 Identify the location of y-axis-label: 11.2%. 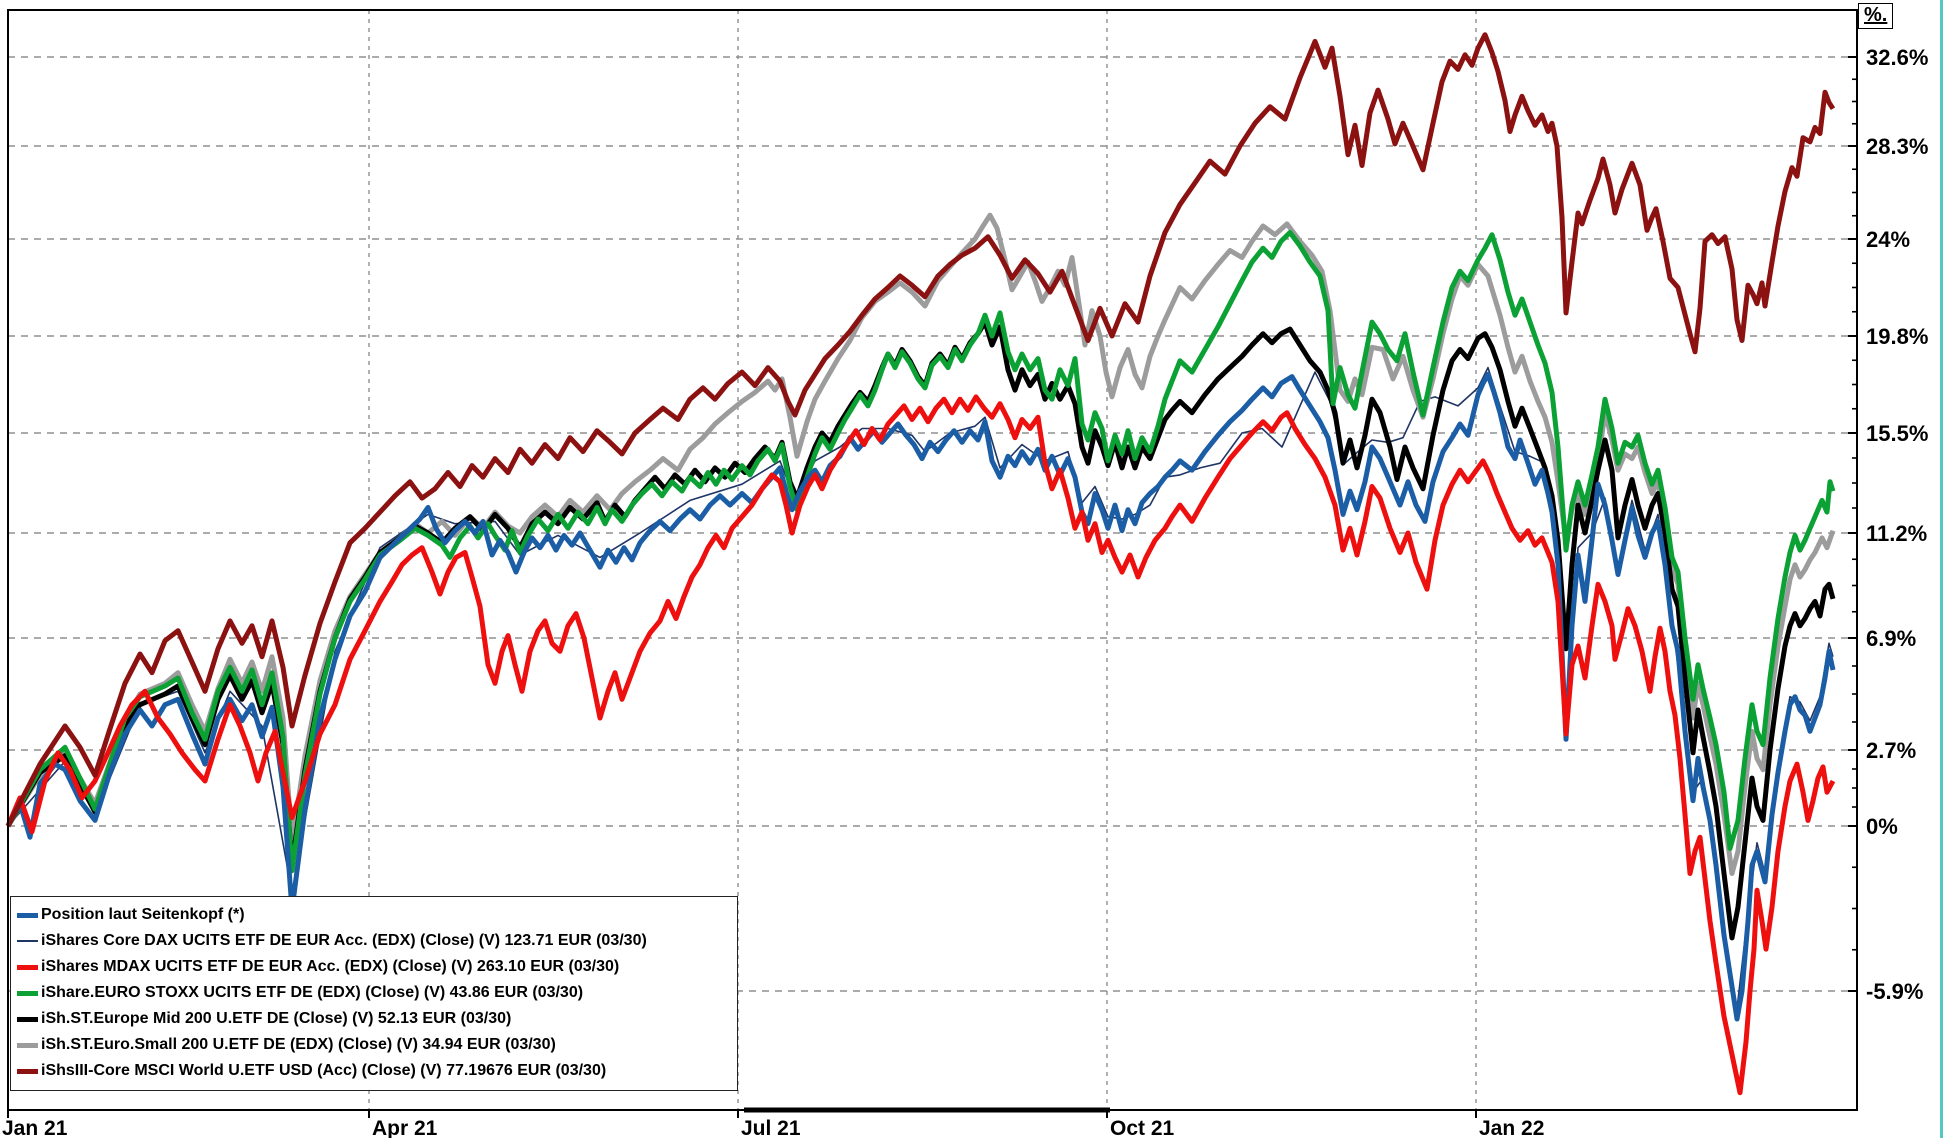
(1896, 533).